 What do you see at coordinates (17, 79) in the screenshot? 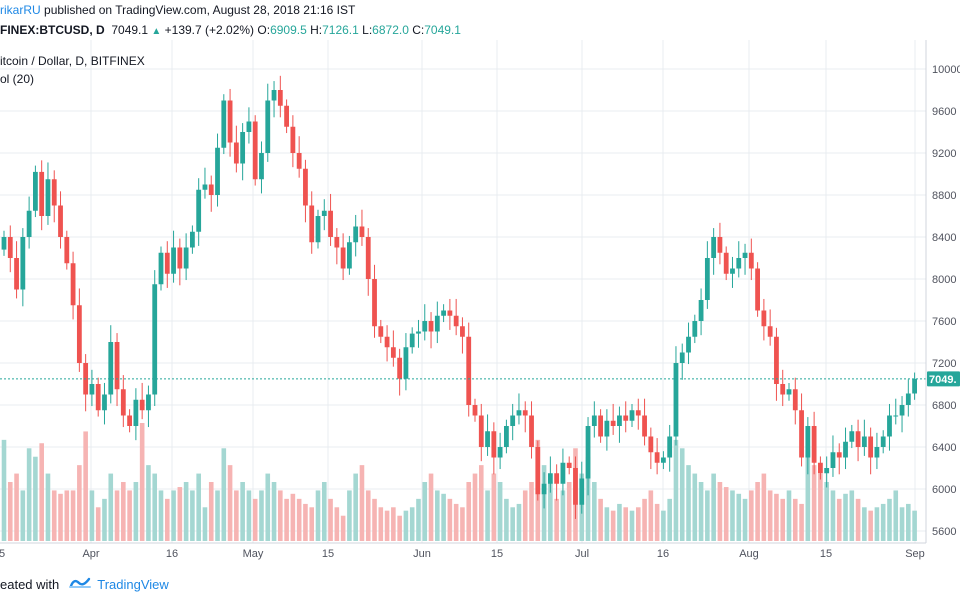
I see `volume-title: ol (20)` at bounding box center [17, 79].